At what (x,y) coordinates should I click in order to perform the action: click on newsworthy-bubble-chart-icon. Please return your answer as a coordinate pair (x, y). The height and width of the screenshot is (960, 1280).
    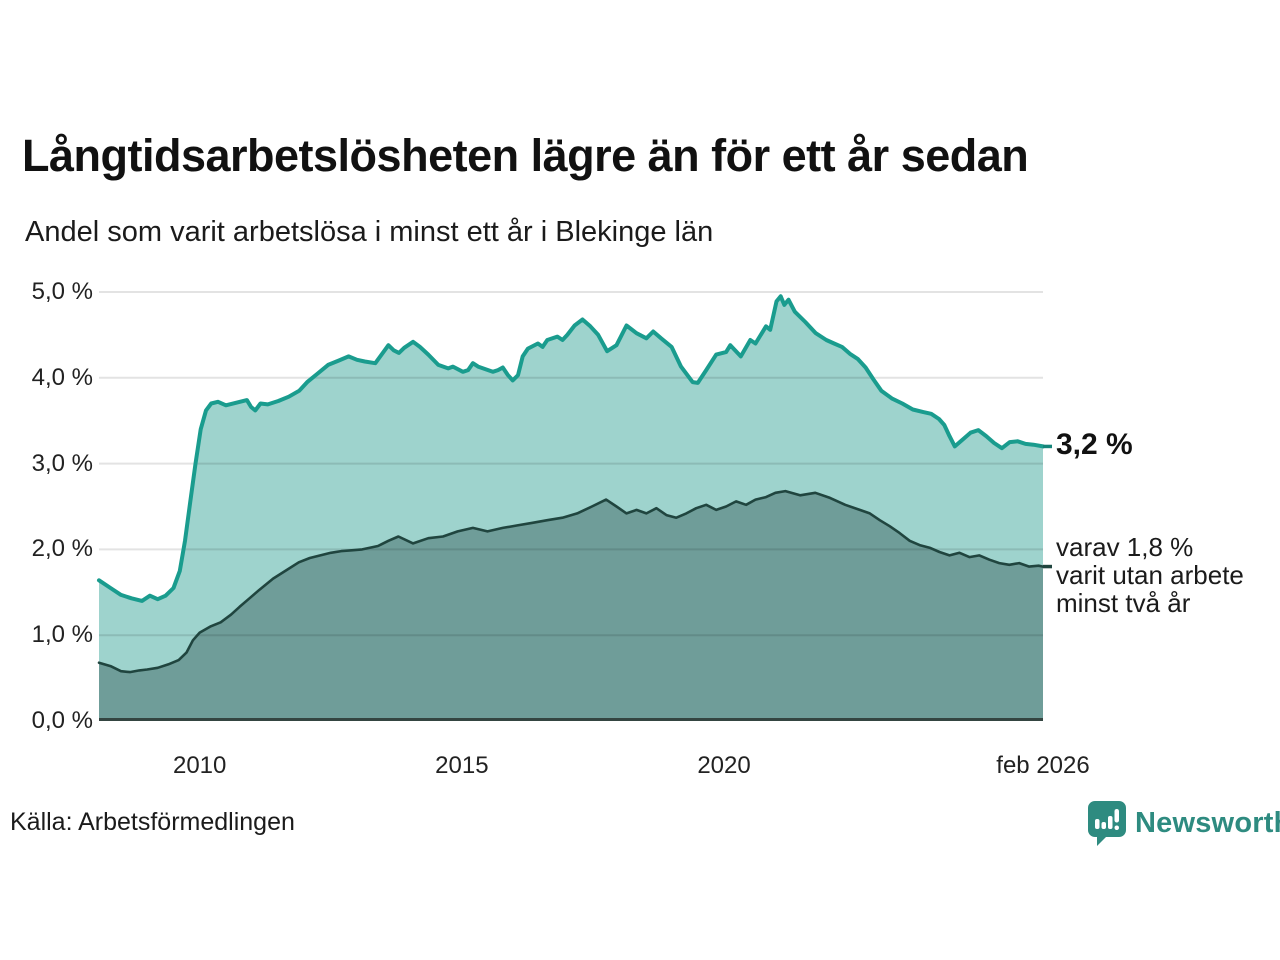
    Looking at the image, I should click on (1107, 823).